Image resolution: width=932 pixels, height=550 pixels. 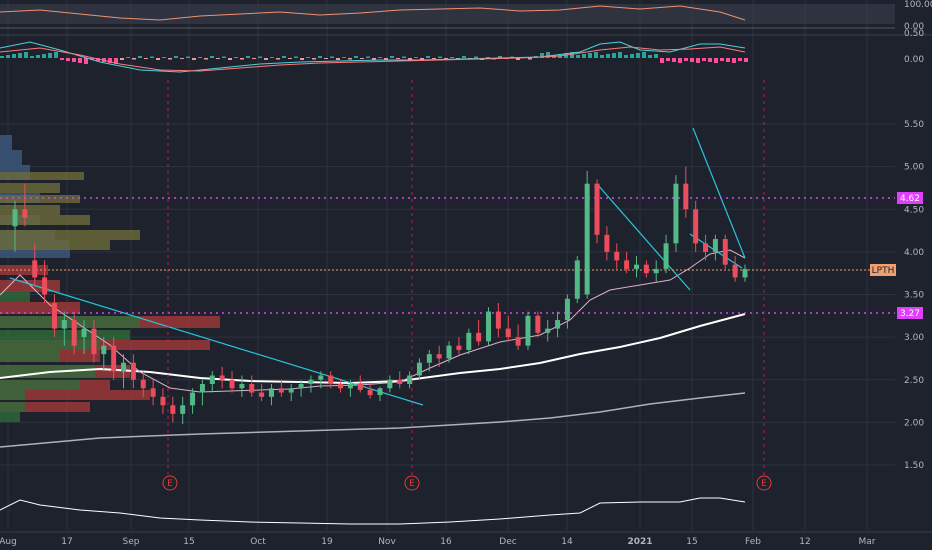 I want to click on time-tick-label: Feb, so click(x=753, y=542).